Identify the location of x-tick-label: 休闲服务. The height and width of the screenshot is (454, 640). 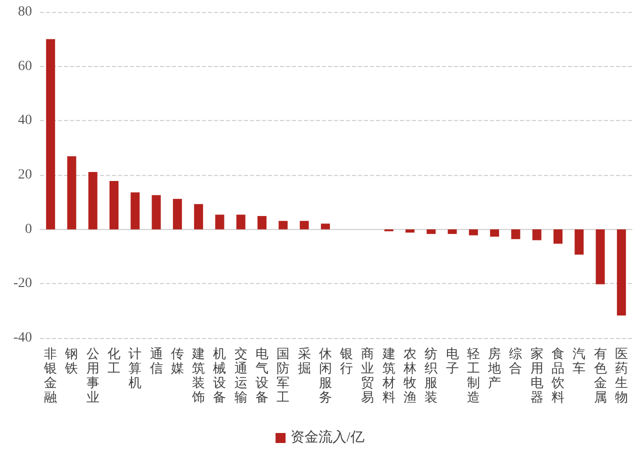
(325, 375).